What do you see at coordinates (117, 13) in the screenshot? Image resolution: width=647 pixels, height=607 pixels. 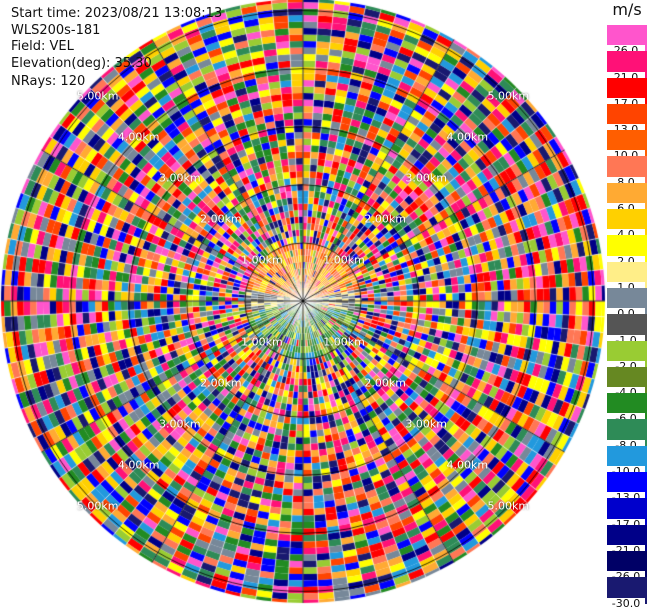 I see `start-time-text: Start time: 2023/08/21 13:08:13` at bounding box center [117, 13].